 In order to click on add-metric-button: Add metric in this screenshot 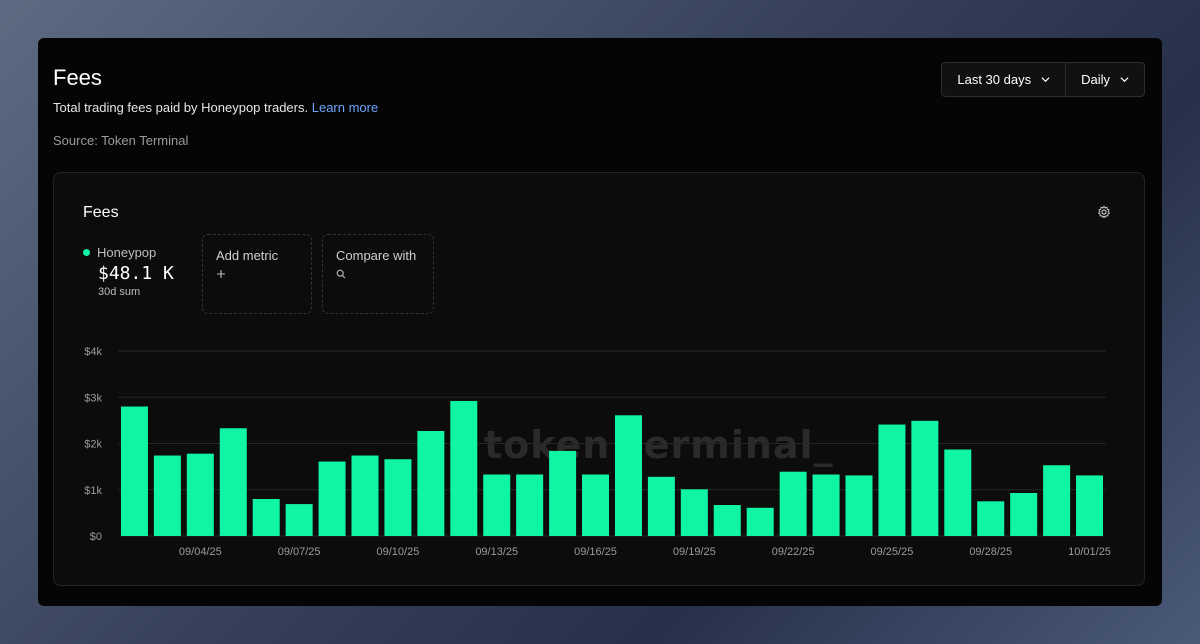, I will do `click(257, 274)`.